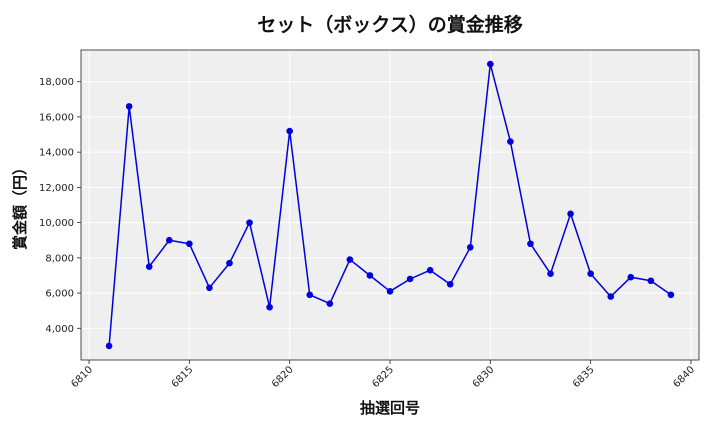 The width and height of the screenshot is (720, 432). Describe the element at coordinates (183, 377) in the screenshot. I see `x-tick-label: 6815` at that location.